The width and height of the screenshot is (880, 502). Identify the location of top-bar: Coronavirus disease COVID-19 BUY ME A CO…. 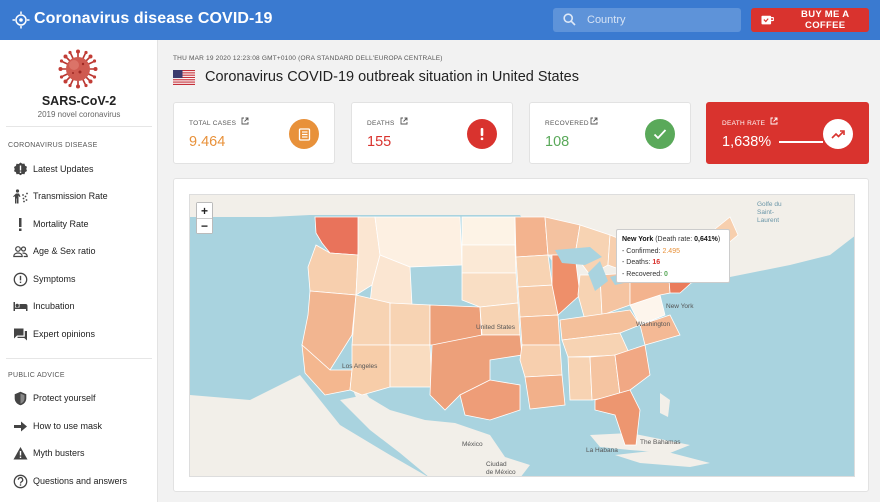
(440, 20).